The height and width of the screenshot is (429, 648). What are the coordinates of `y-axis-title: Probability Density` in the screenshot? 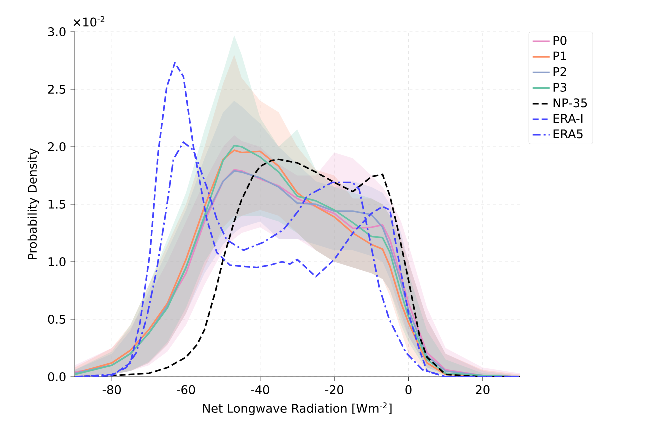 It's located at (34, 204).